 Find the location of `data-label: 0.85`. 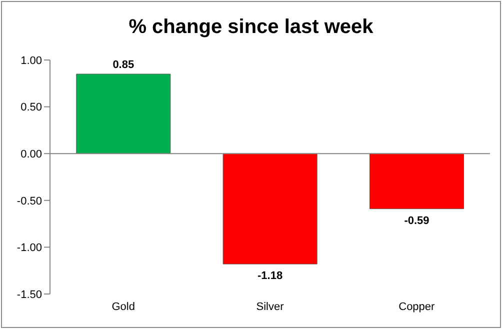

data-label: 0.85 is located at coordinates (123, 65).